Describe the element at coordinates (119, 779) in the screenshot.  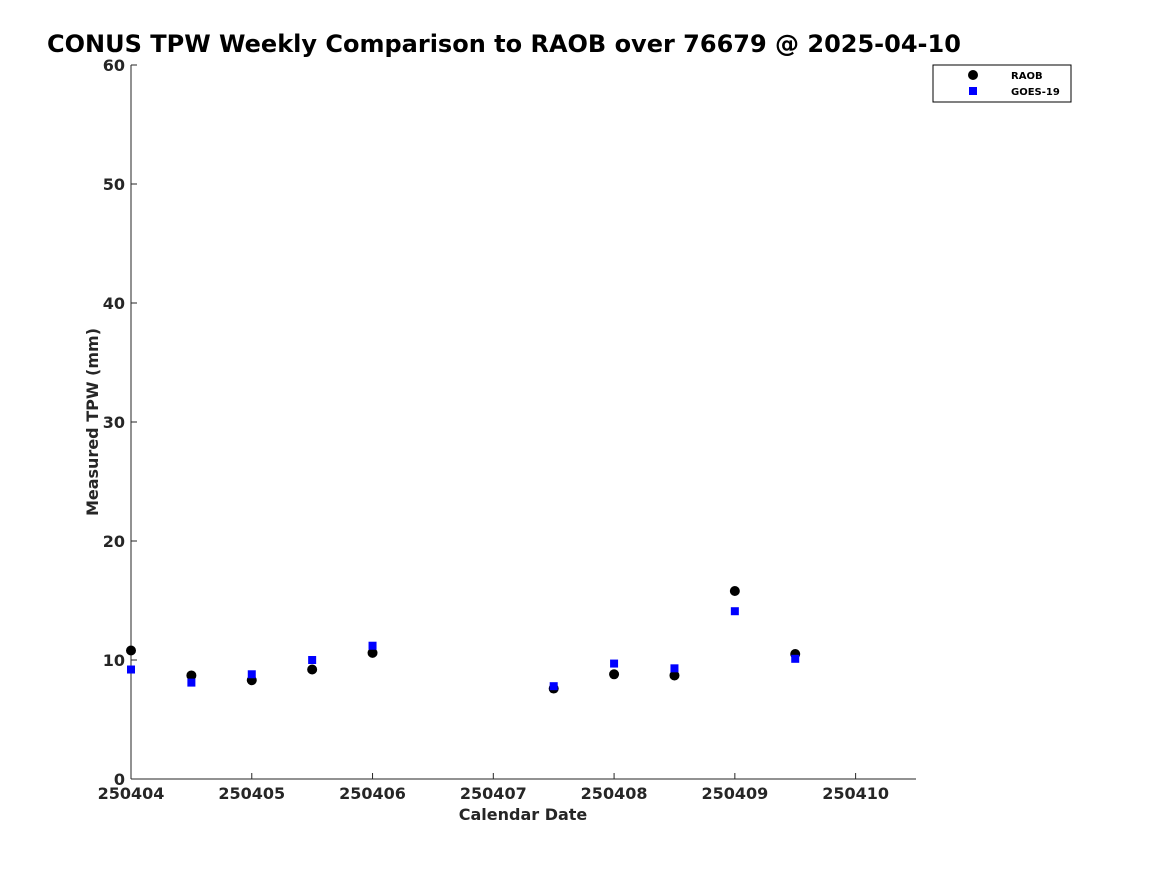
I see `y-tick-label: 0` at that location.